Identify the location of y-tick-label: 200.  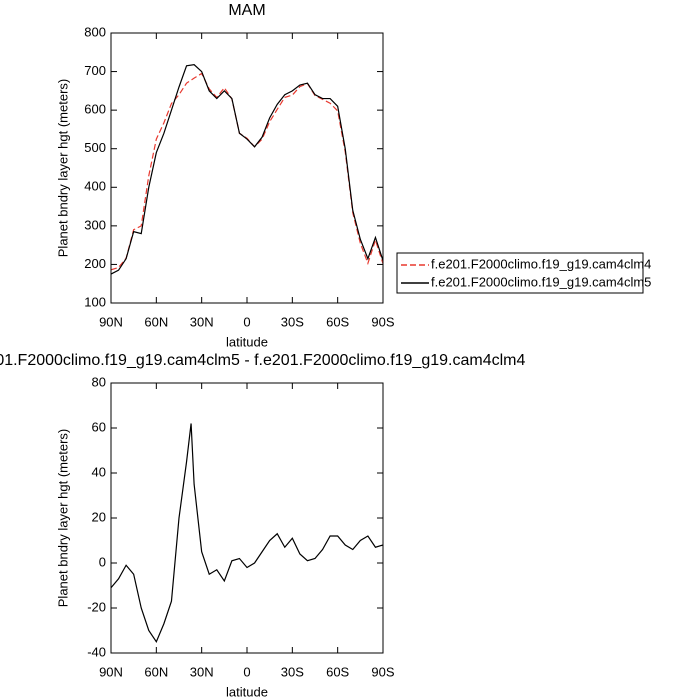
(95, 263).